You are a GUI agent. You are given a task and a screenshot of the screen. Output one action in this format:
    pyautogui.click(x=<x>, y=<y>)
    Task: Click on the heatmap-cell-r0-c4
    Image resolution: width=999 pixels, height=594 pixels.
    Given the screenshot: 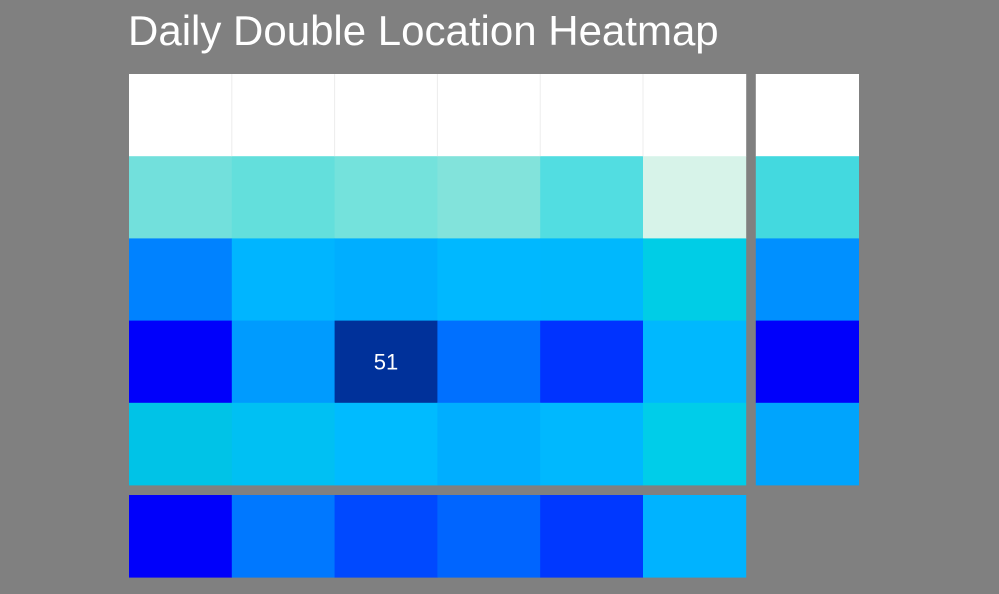 What is the action you would take?
    pyautogui.click(x=592, y=115)
    